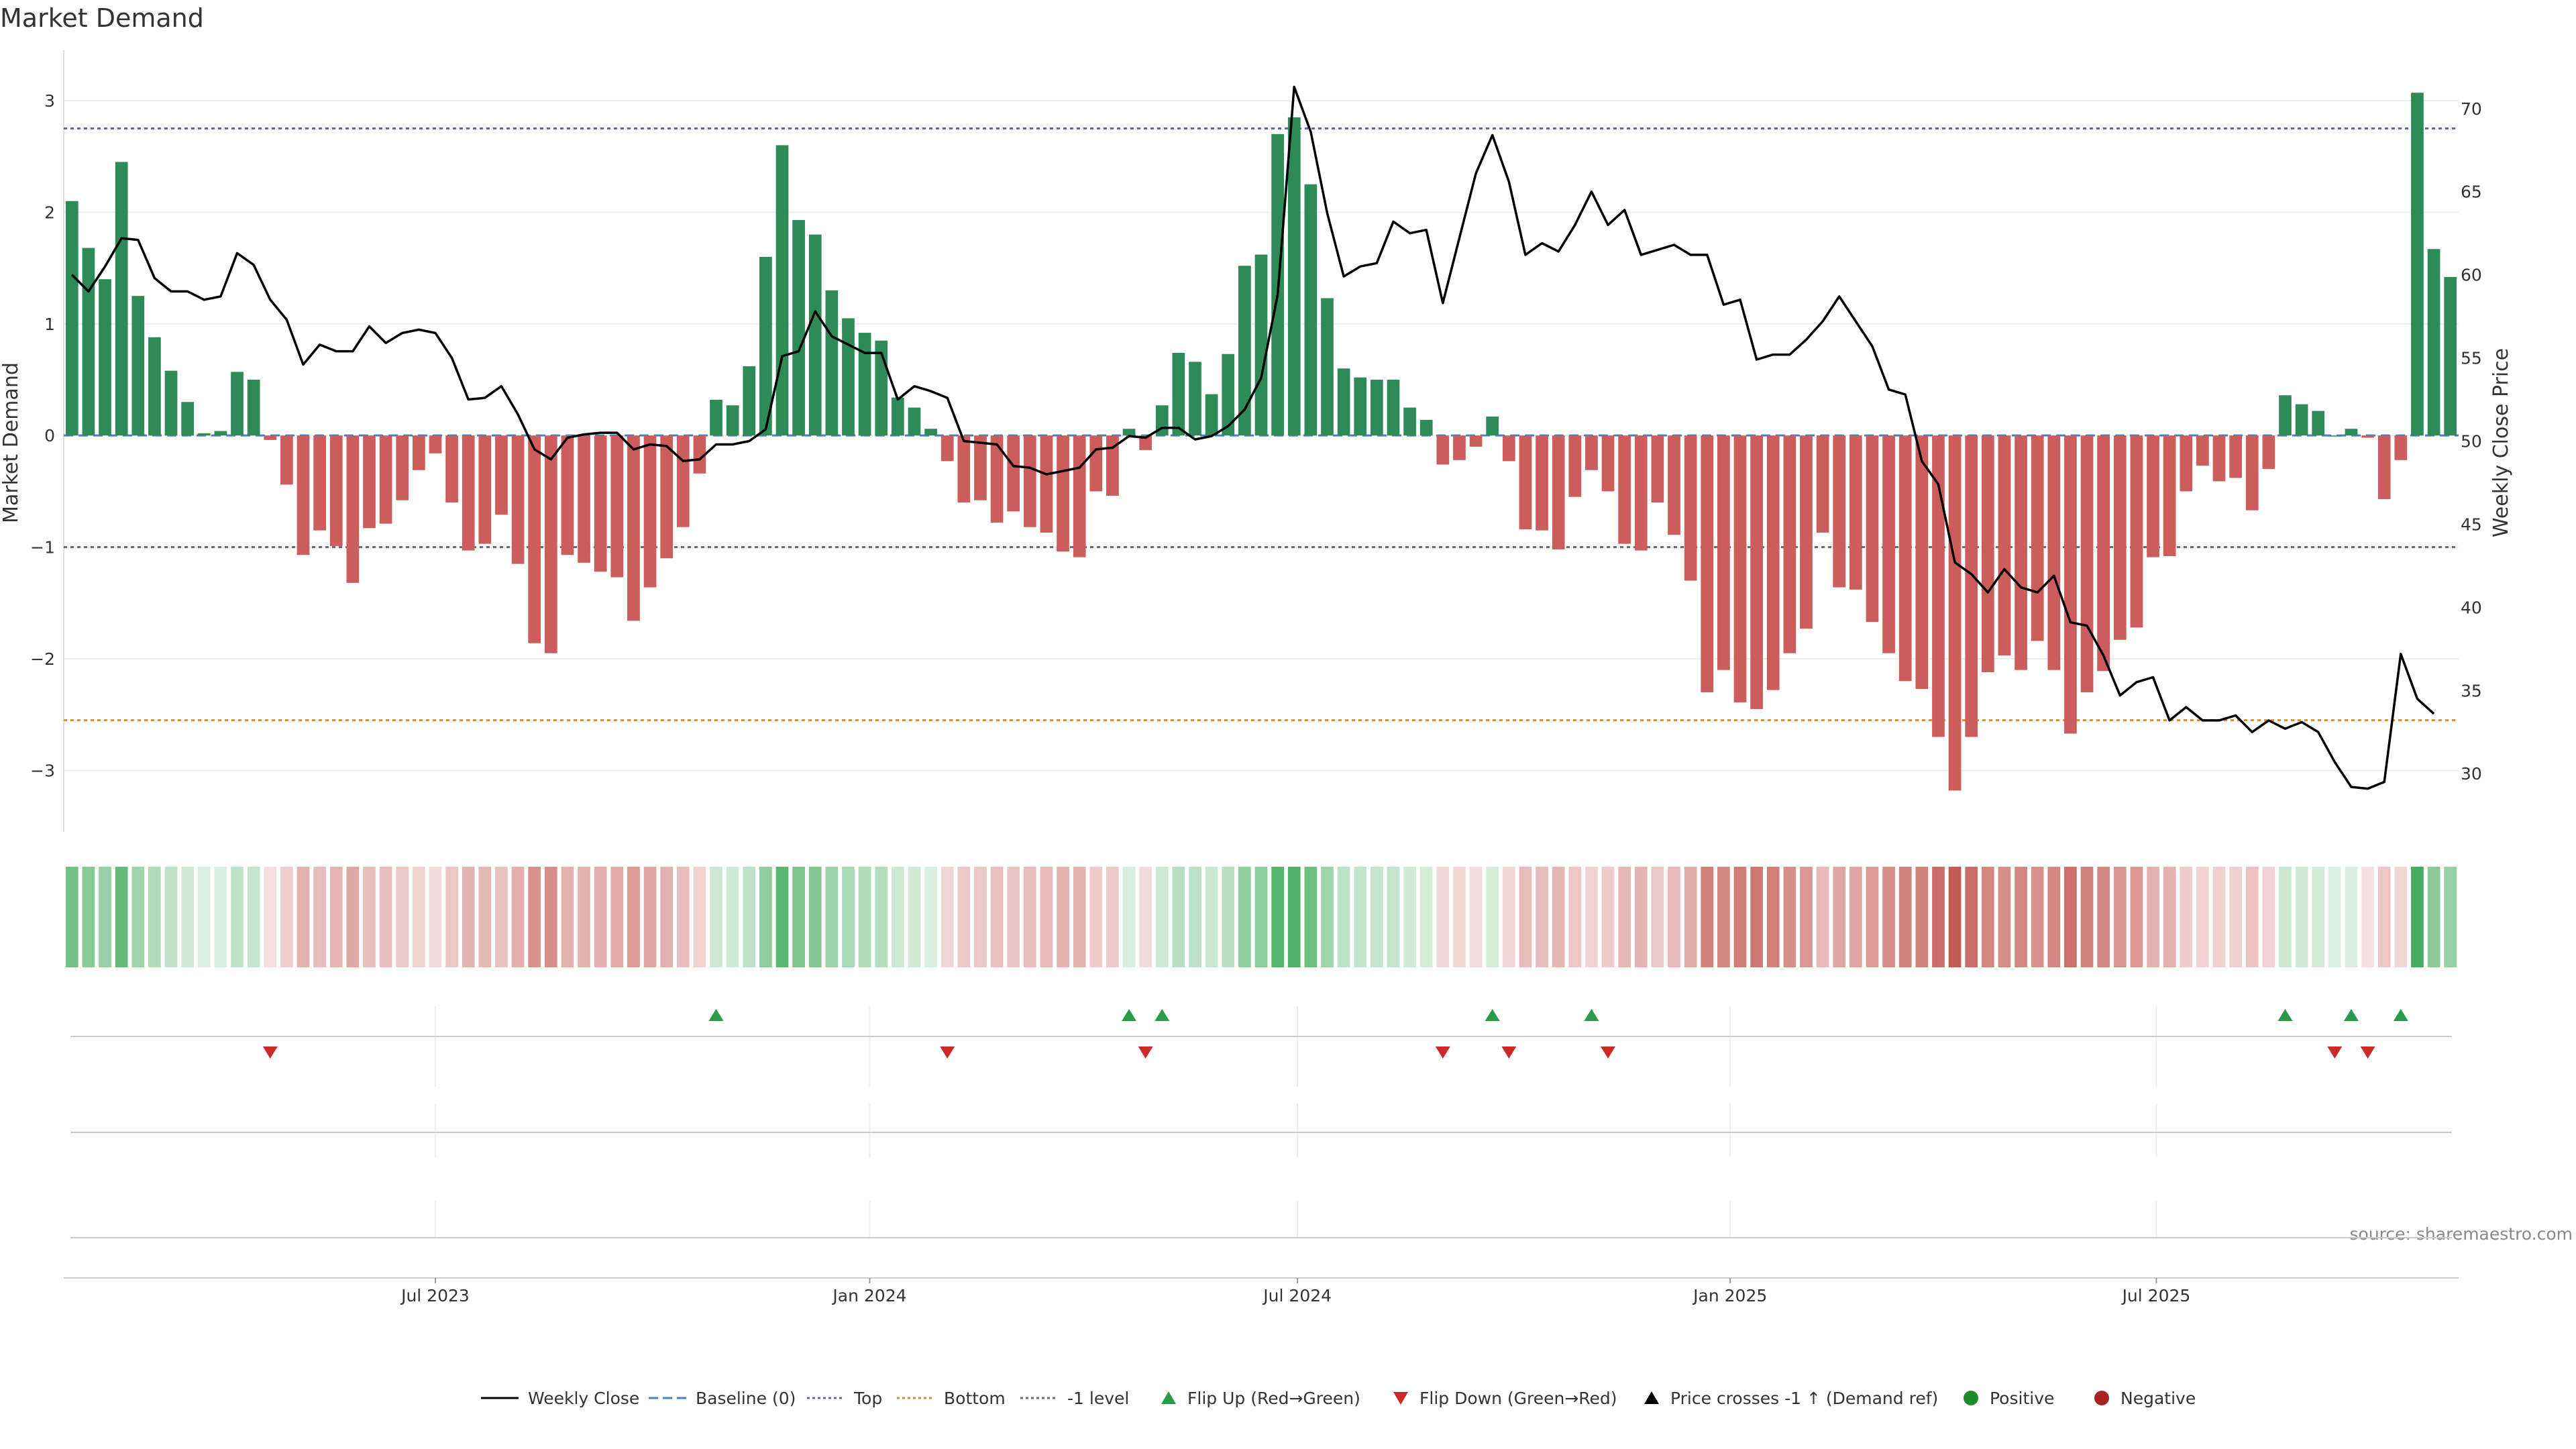 The height and width of the screenshot is (1449, 2576). What do you see at coordinates (42, 547) in the screenshot?
I see `left-tick-label: −1` at bounding box center [42, 547].